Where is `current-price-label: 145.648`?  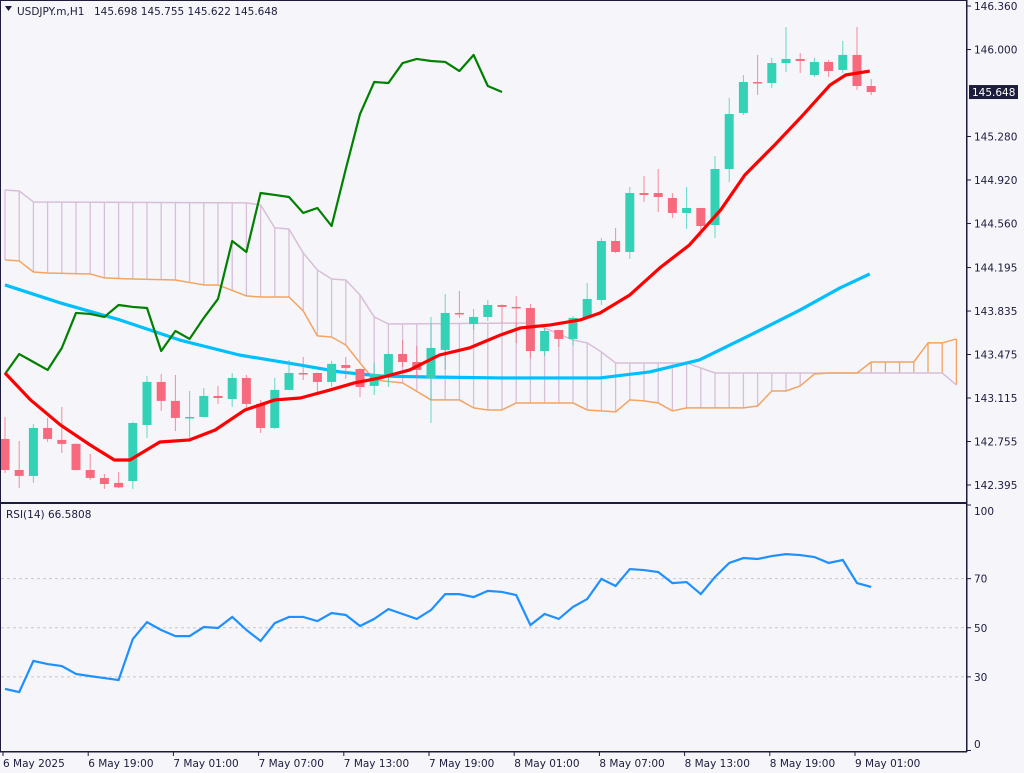
current-price-label: 145.648 is located at coordinates (993, 93).